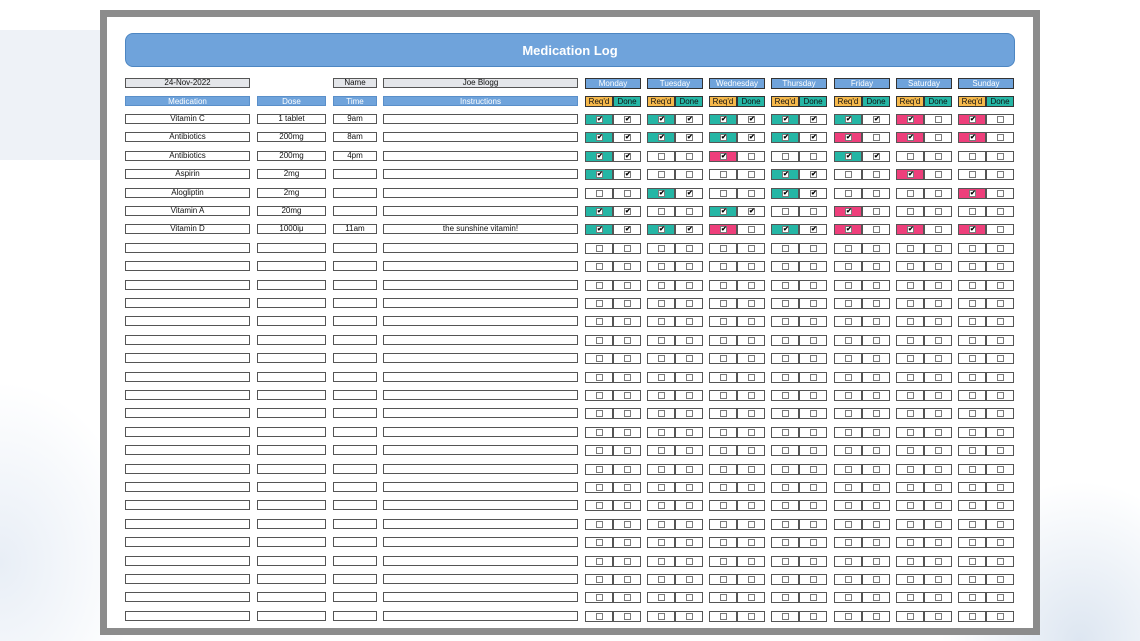 Image resolution: width=1140 pixels, height=641 pixels. I want to click on time-cell: 9am, so click(355, 119).